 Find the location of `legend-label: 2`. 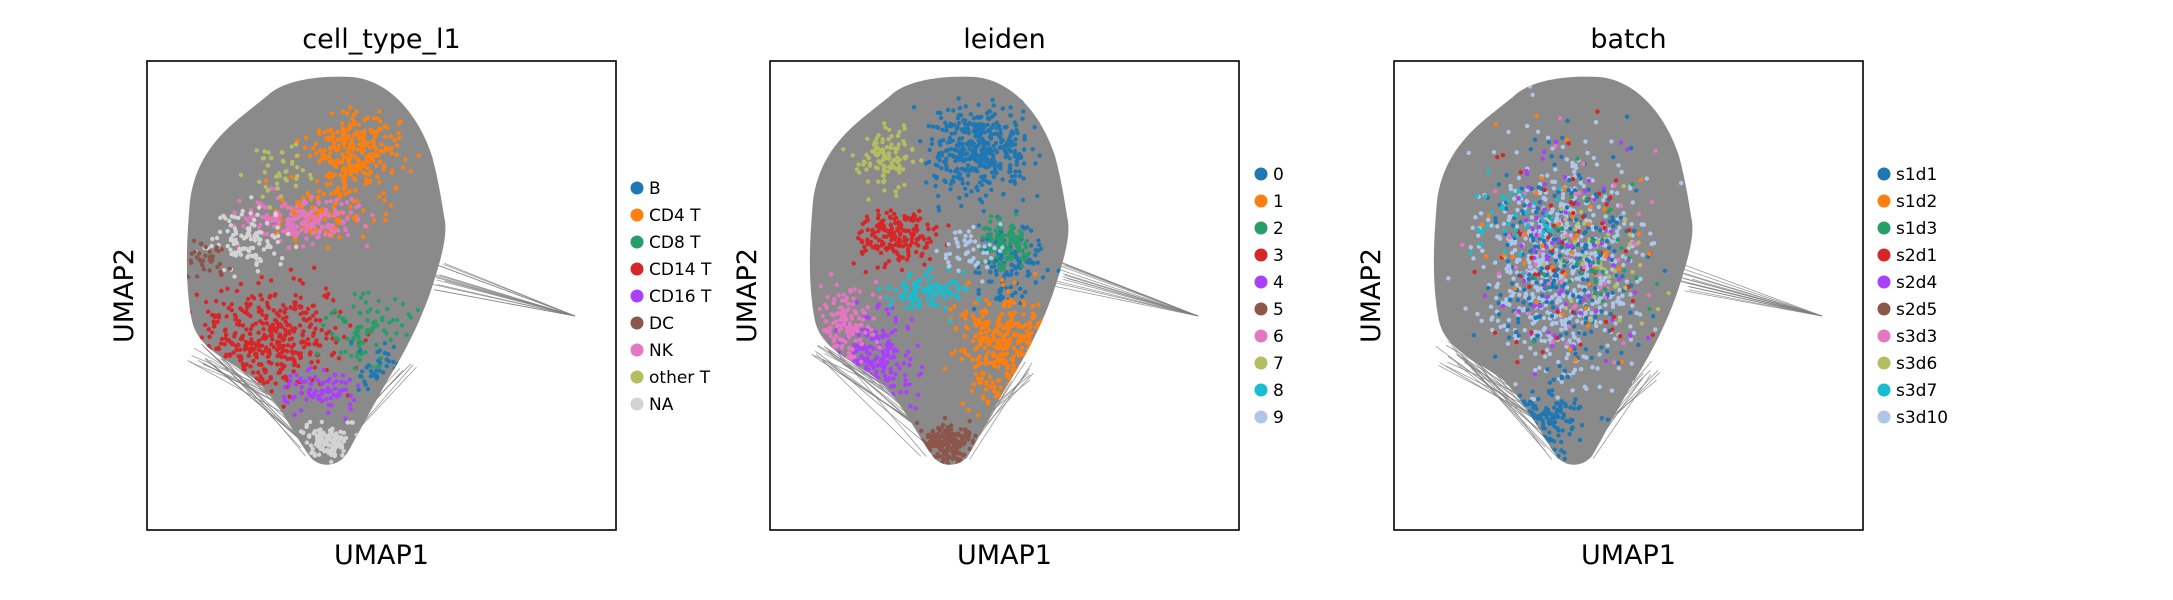

legend-label: 2 is located at coordinates (1278, 229).